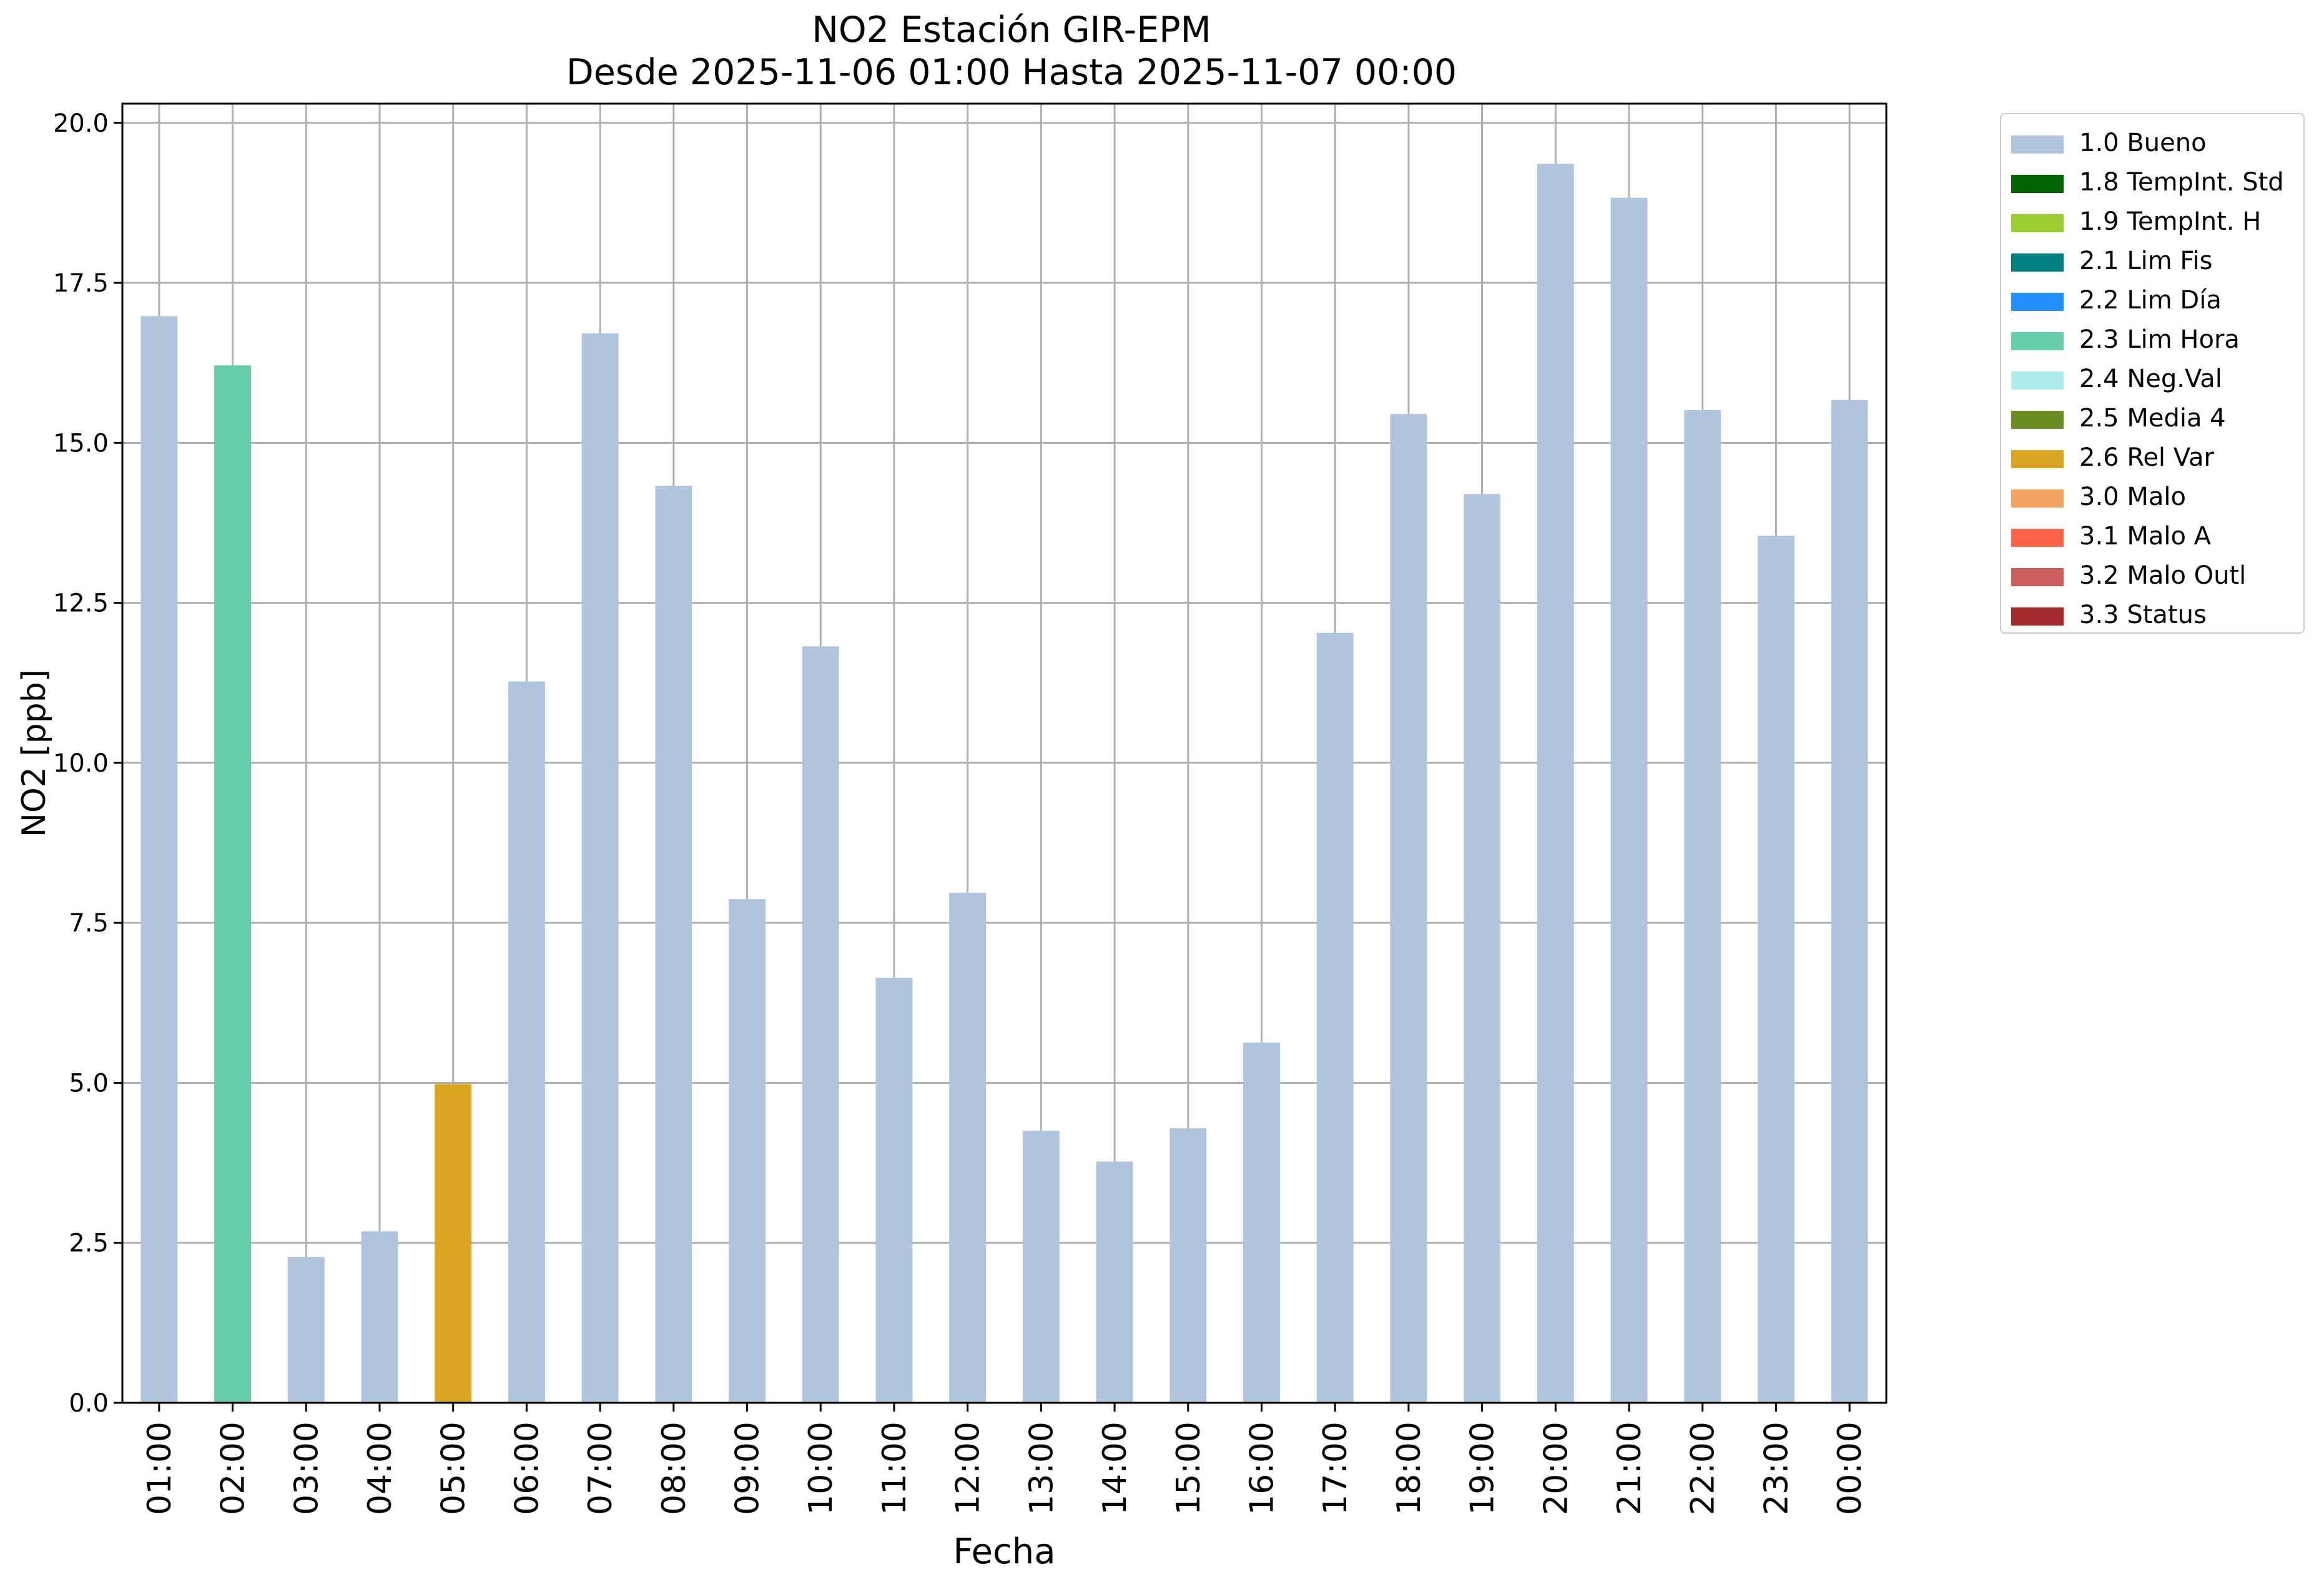  What do you see at coordinates (81, 123) in the screenshot?
I see `y-tick-label: 20.0` at bounding box center [81, 123].